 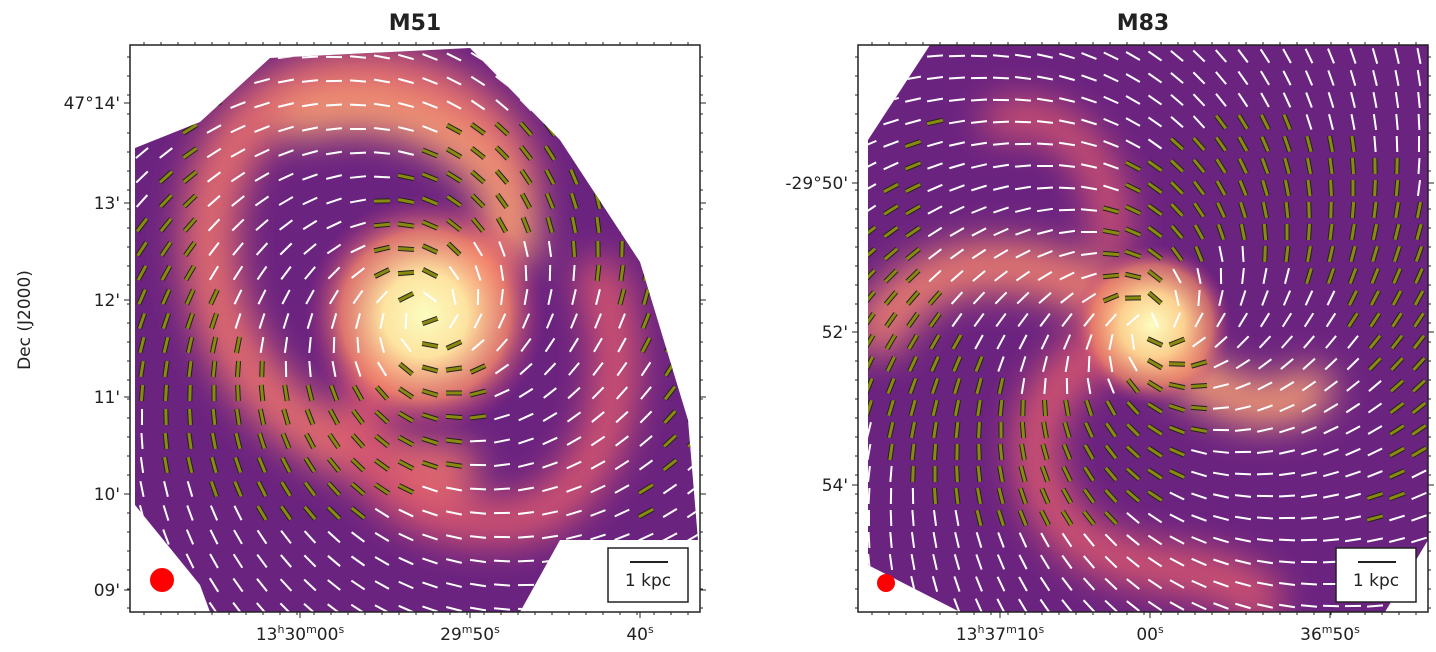 I want to click on y-tick-label: 10', so click(x=107, y=495).